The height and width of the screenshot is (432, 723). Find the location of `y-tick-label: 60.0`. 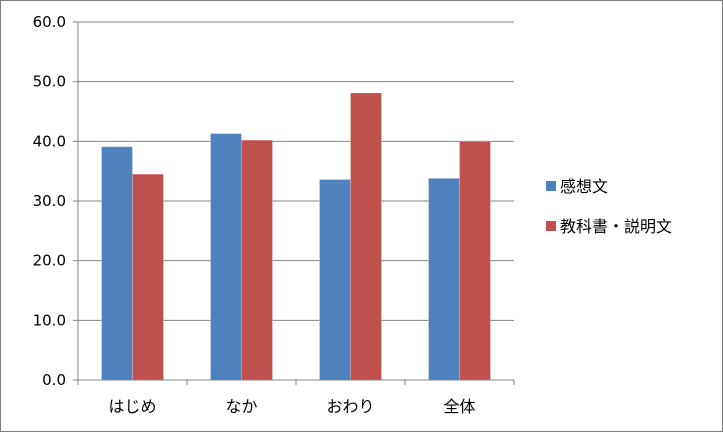

y-tick-label: 60.0 is located at coordinates (49, 22).